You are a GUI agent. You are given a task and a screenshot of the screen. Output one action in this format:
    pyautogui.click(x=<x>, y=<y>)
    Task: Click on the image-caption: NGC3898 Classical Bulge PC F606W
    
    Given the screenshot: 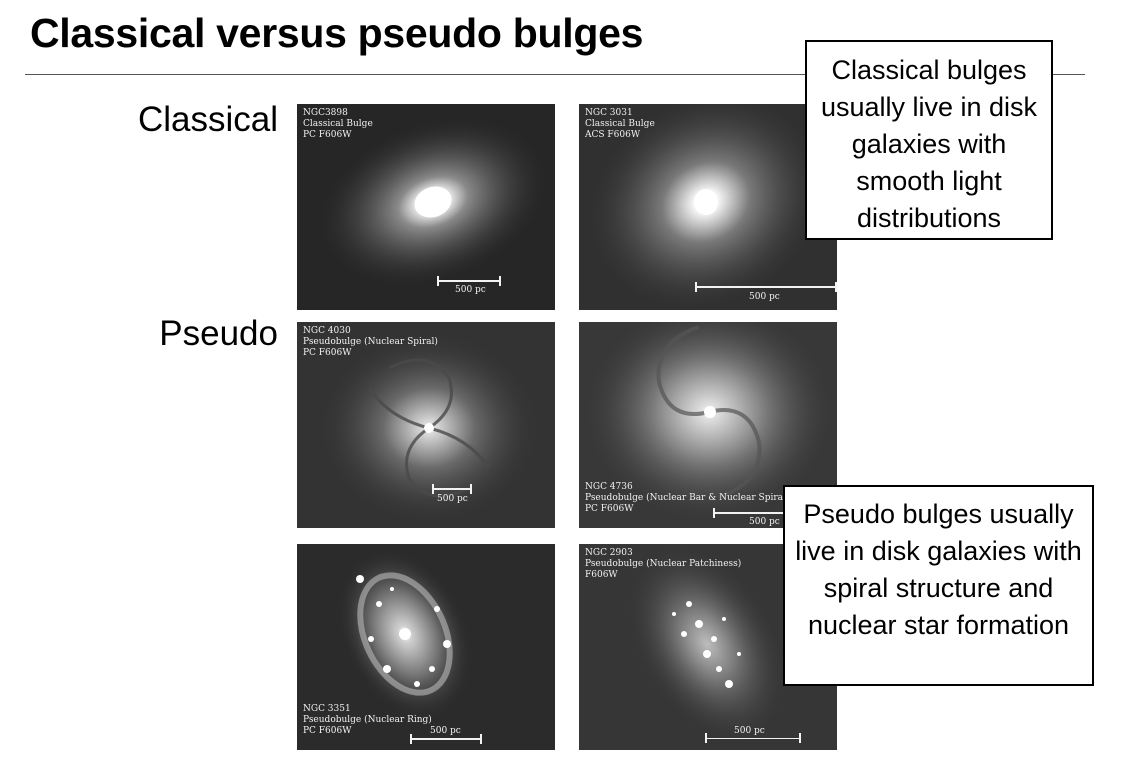 What is the action you would take?
    pyautogui.click(x=338, y=124)
    